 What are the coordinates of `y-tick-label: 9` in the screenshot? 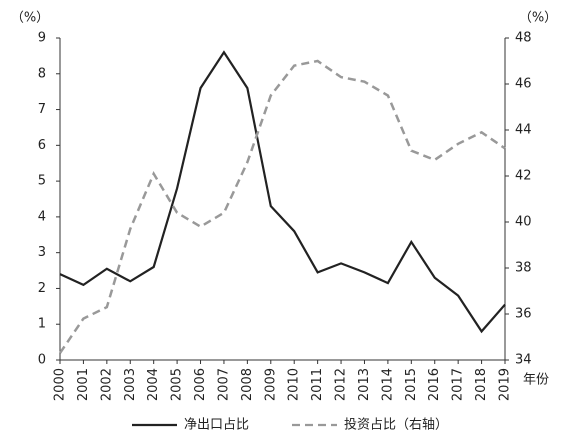 It's located at (42, 38).